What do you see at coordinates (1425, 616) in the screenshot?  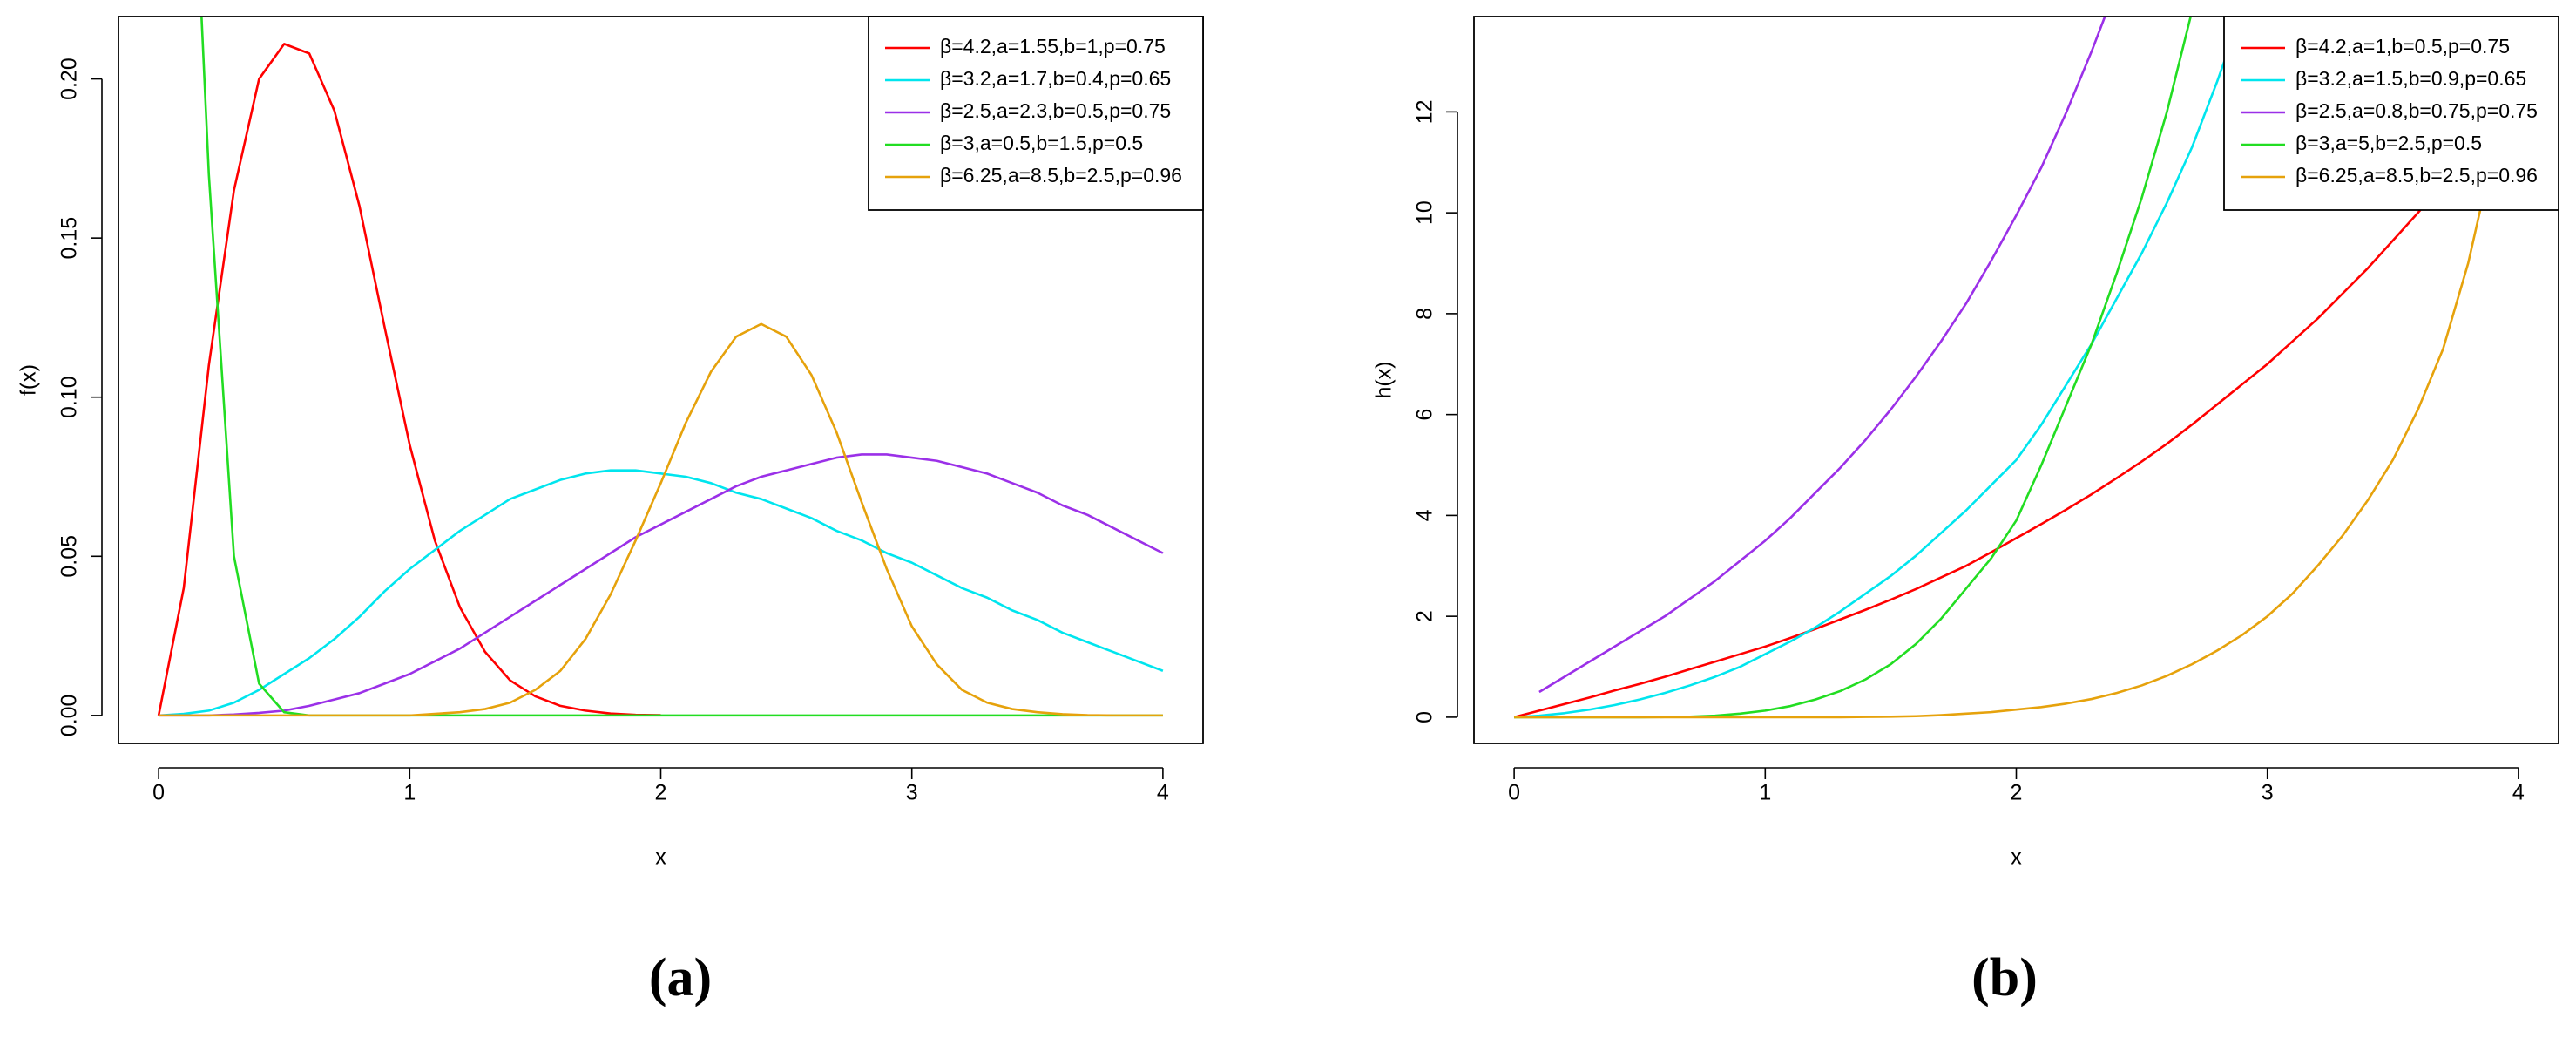 I see `y-tick-label: 2` at bounding box center [1425, 616].